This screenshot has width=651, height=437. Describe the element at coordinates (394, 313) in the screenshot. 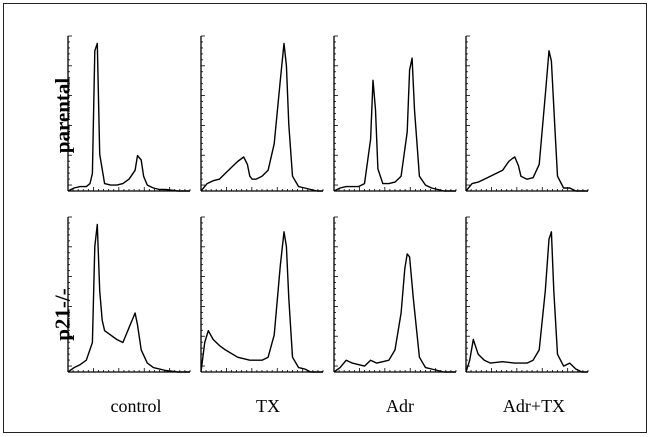

I see `histogram-trace-p21-/--Adr` at that location.